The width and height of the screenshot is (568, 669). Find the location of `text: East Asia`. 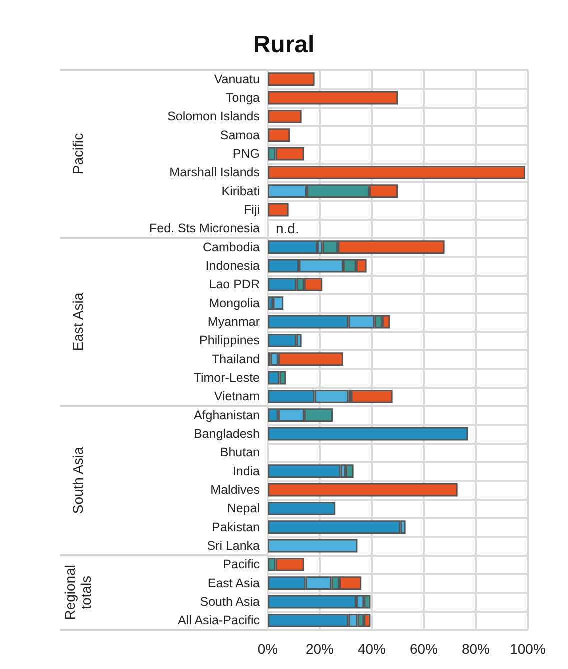

text: East Asia is located at coordinates (78, 322).